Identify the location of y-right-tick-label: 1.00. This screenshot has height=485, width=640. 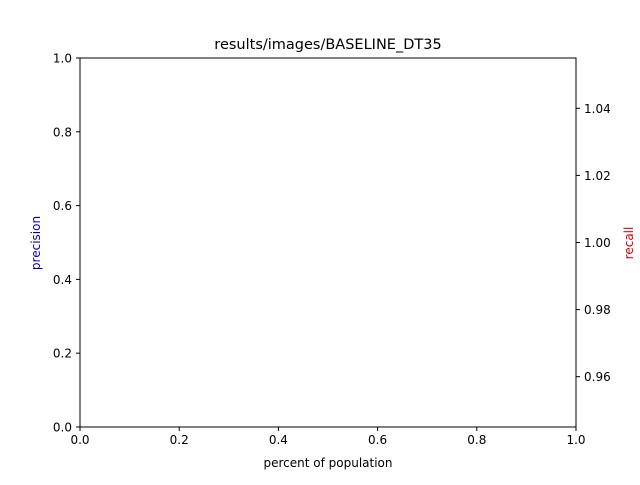
(597, 243).